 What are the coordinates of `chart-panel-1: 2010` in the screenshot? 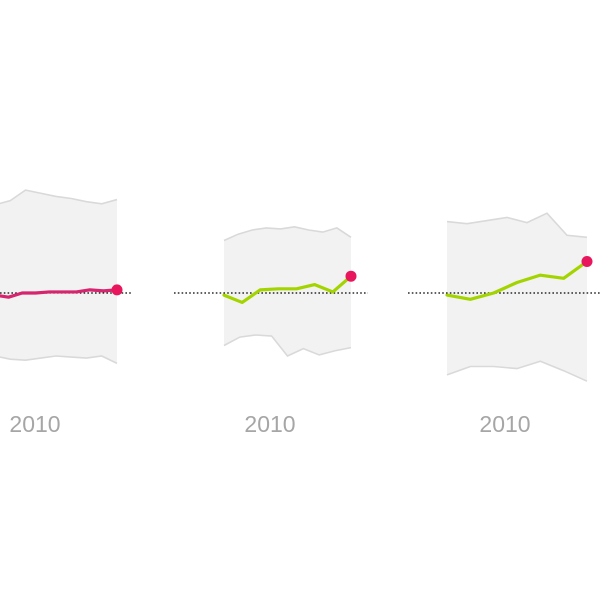 It's located at (66, 313).